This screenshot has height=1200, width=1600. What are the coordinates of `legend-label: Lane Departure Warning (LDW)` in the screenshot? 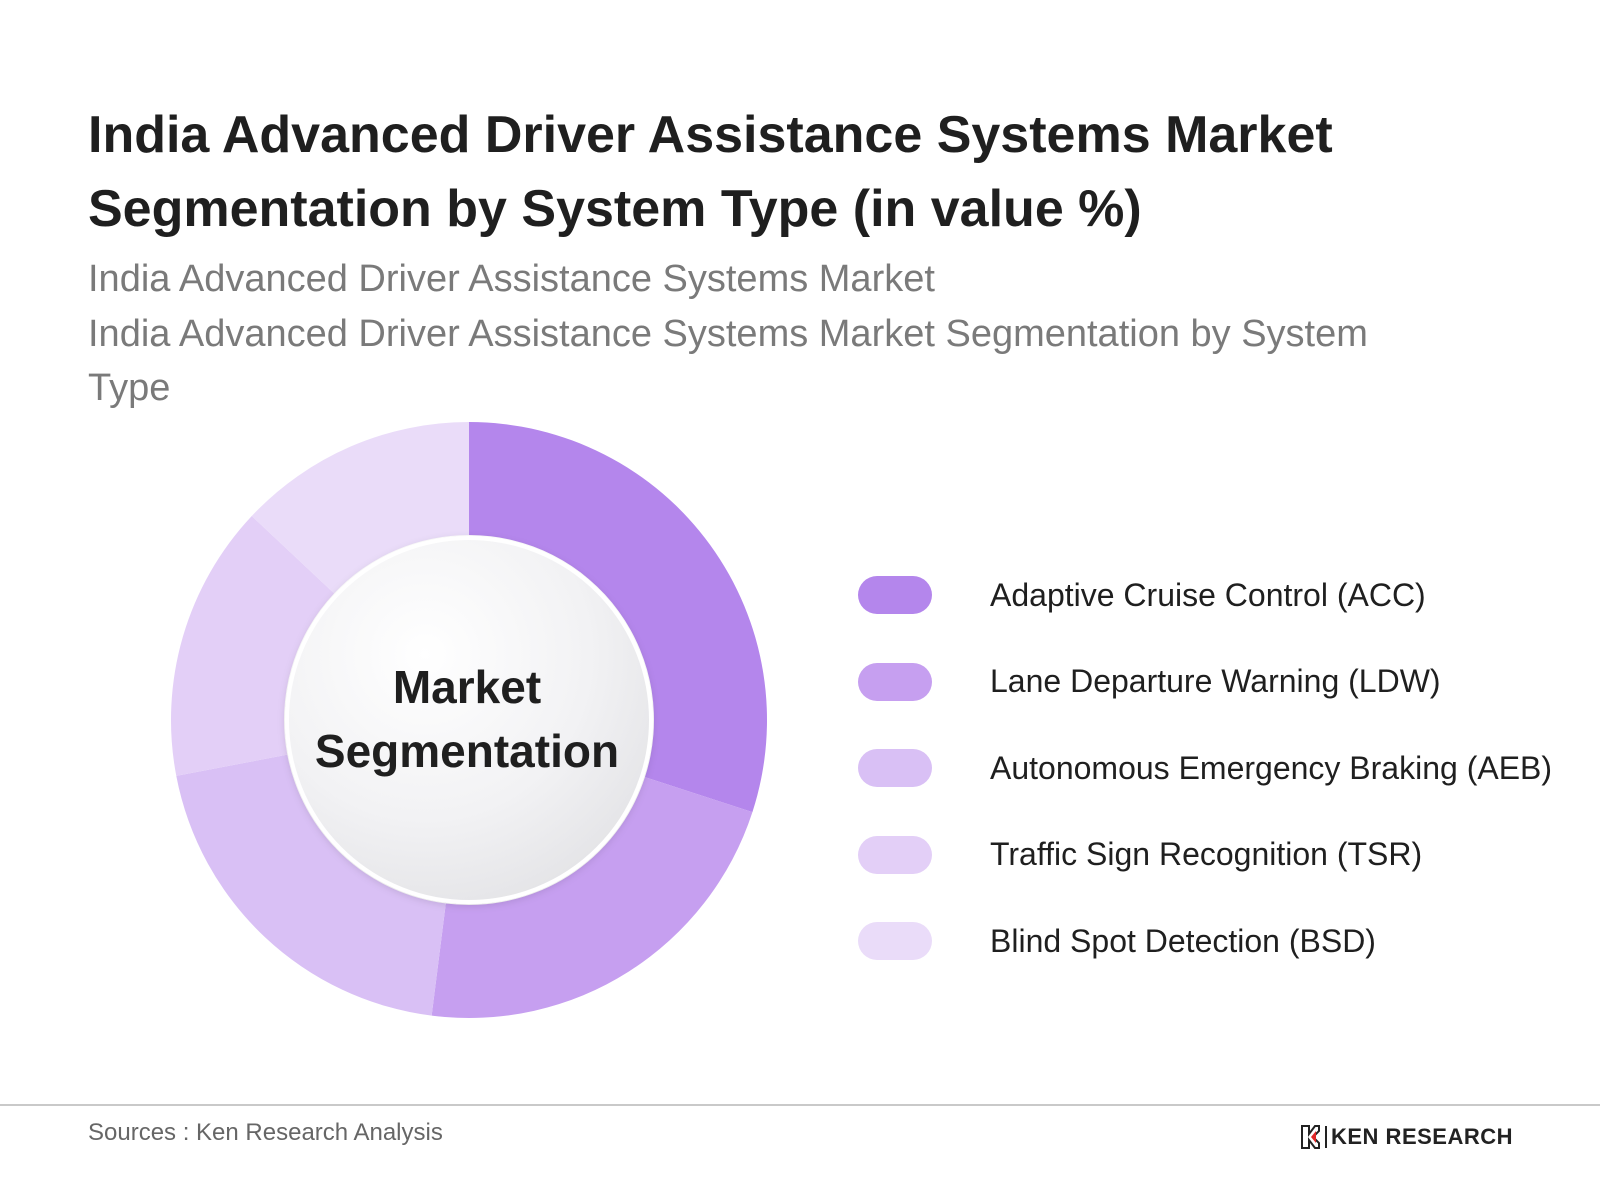 It's located at (1215, 681).